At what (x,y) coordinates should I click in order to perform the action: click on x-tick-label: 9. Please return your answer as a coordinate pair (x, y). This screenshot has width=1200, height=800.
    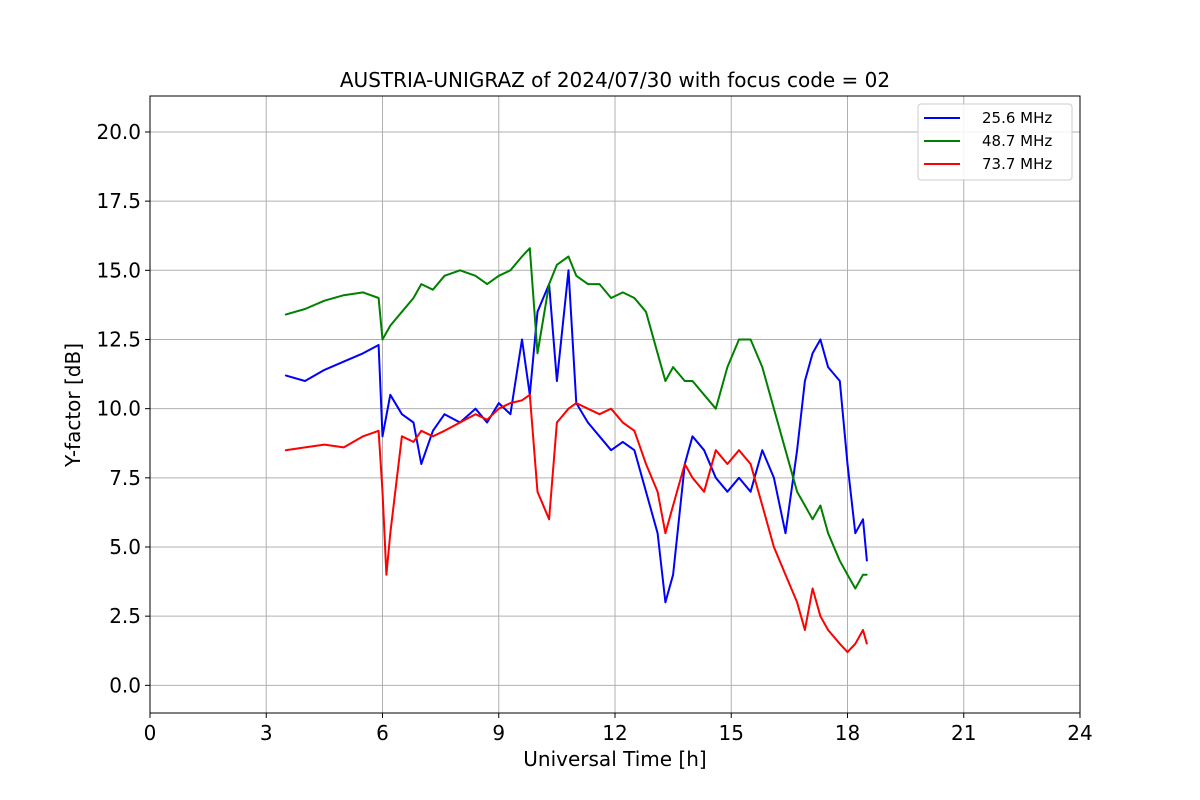
    Looking at the image, I should click on (498, 733).